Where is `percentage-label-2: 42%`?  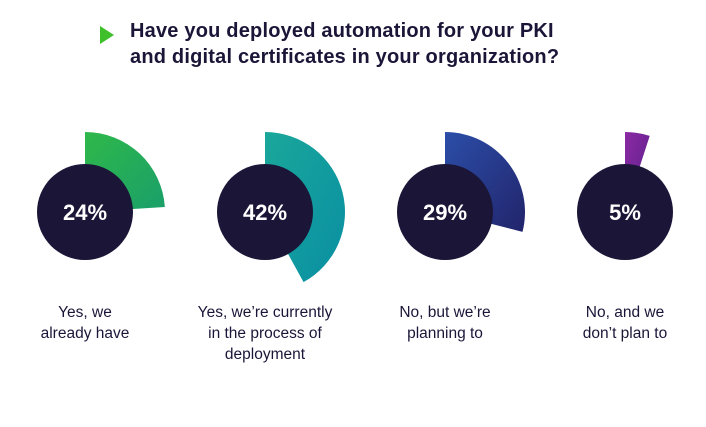 percentage-label-2: 42% is located at coordinates (265, 212).